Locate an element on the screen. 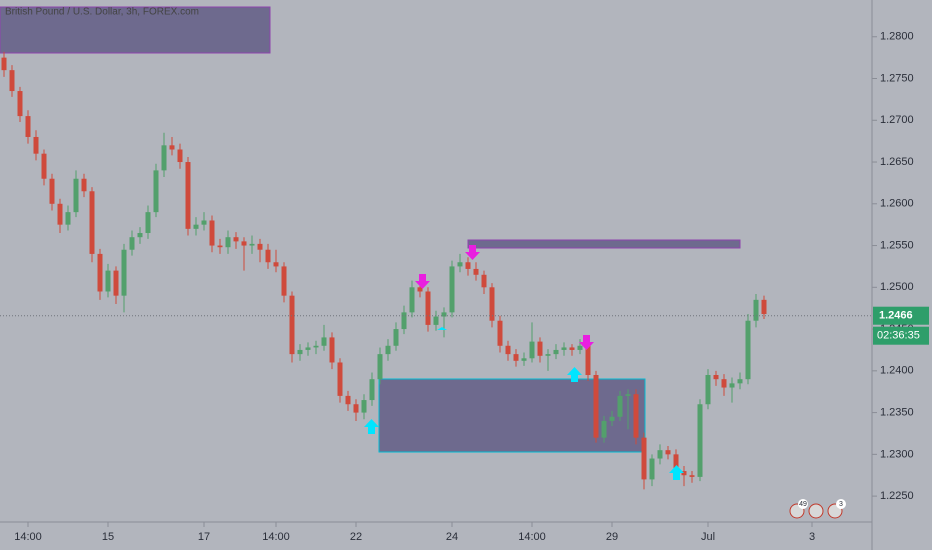  signals is located at coordinates (524, 362).